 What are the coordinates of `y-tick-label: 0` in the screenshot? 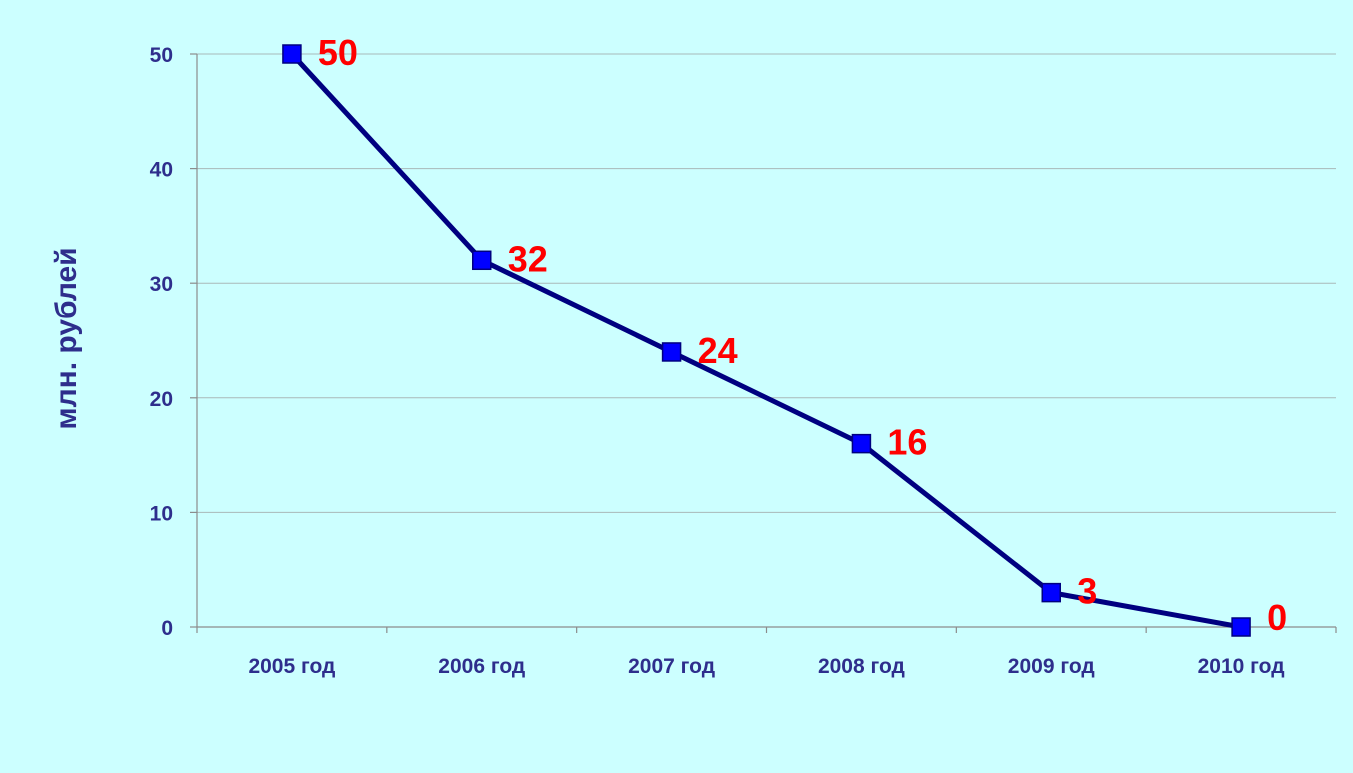 It's located at (167, 628).